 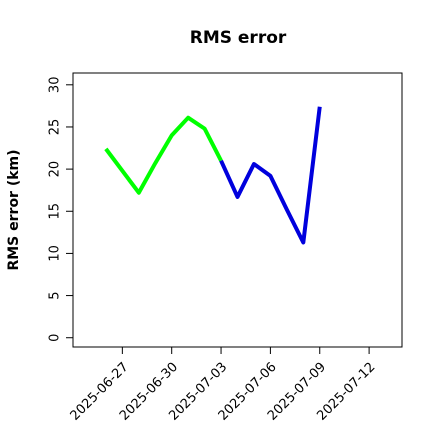 What do you see at coordinates (55, 211) in the screenshot?
I see `y-tick-label: 15` at bounding box center [55, 211].